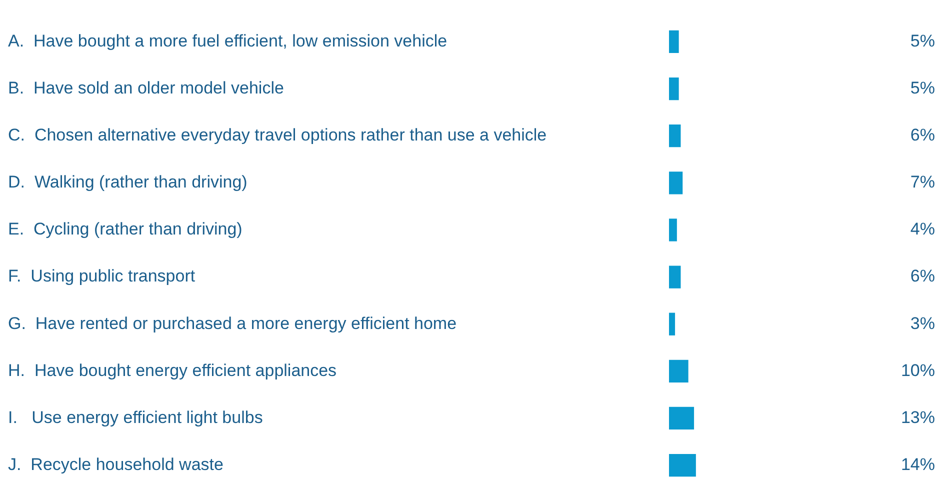  Describe the element at coordinates (116, 464) in the screenshot. I see `y-tick-label: J. Recycle household waste` at that location.